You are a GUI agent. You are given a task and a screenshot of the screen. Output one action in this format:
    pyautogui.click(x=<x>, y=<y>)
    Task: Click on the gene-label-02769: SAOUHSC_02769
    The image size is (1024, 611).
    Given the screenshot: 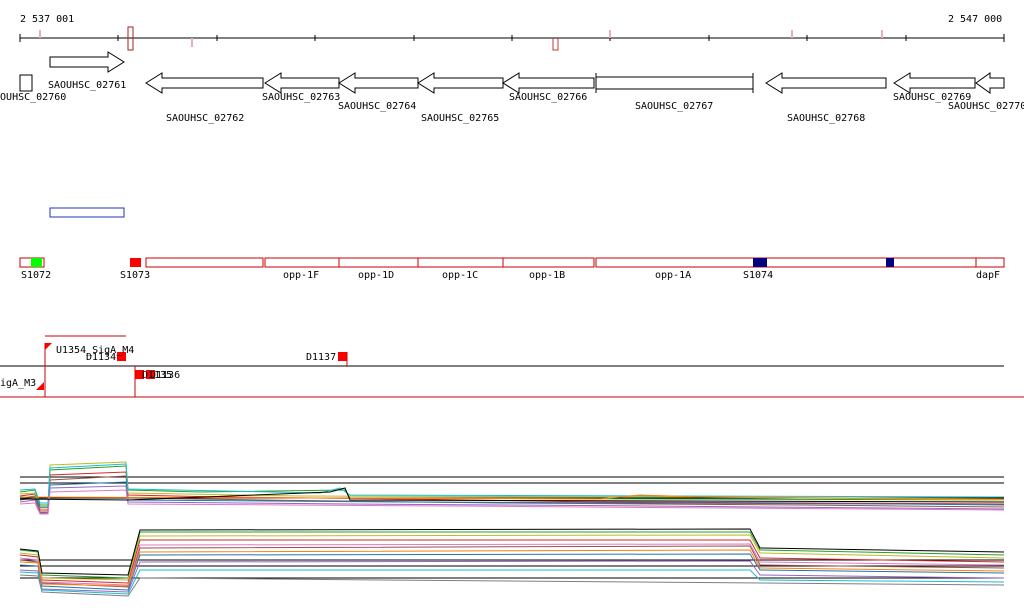 What is the action you would take?
    pyautogui.click(x=932, y=97)
    